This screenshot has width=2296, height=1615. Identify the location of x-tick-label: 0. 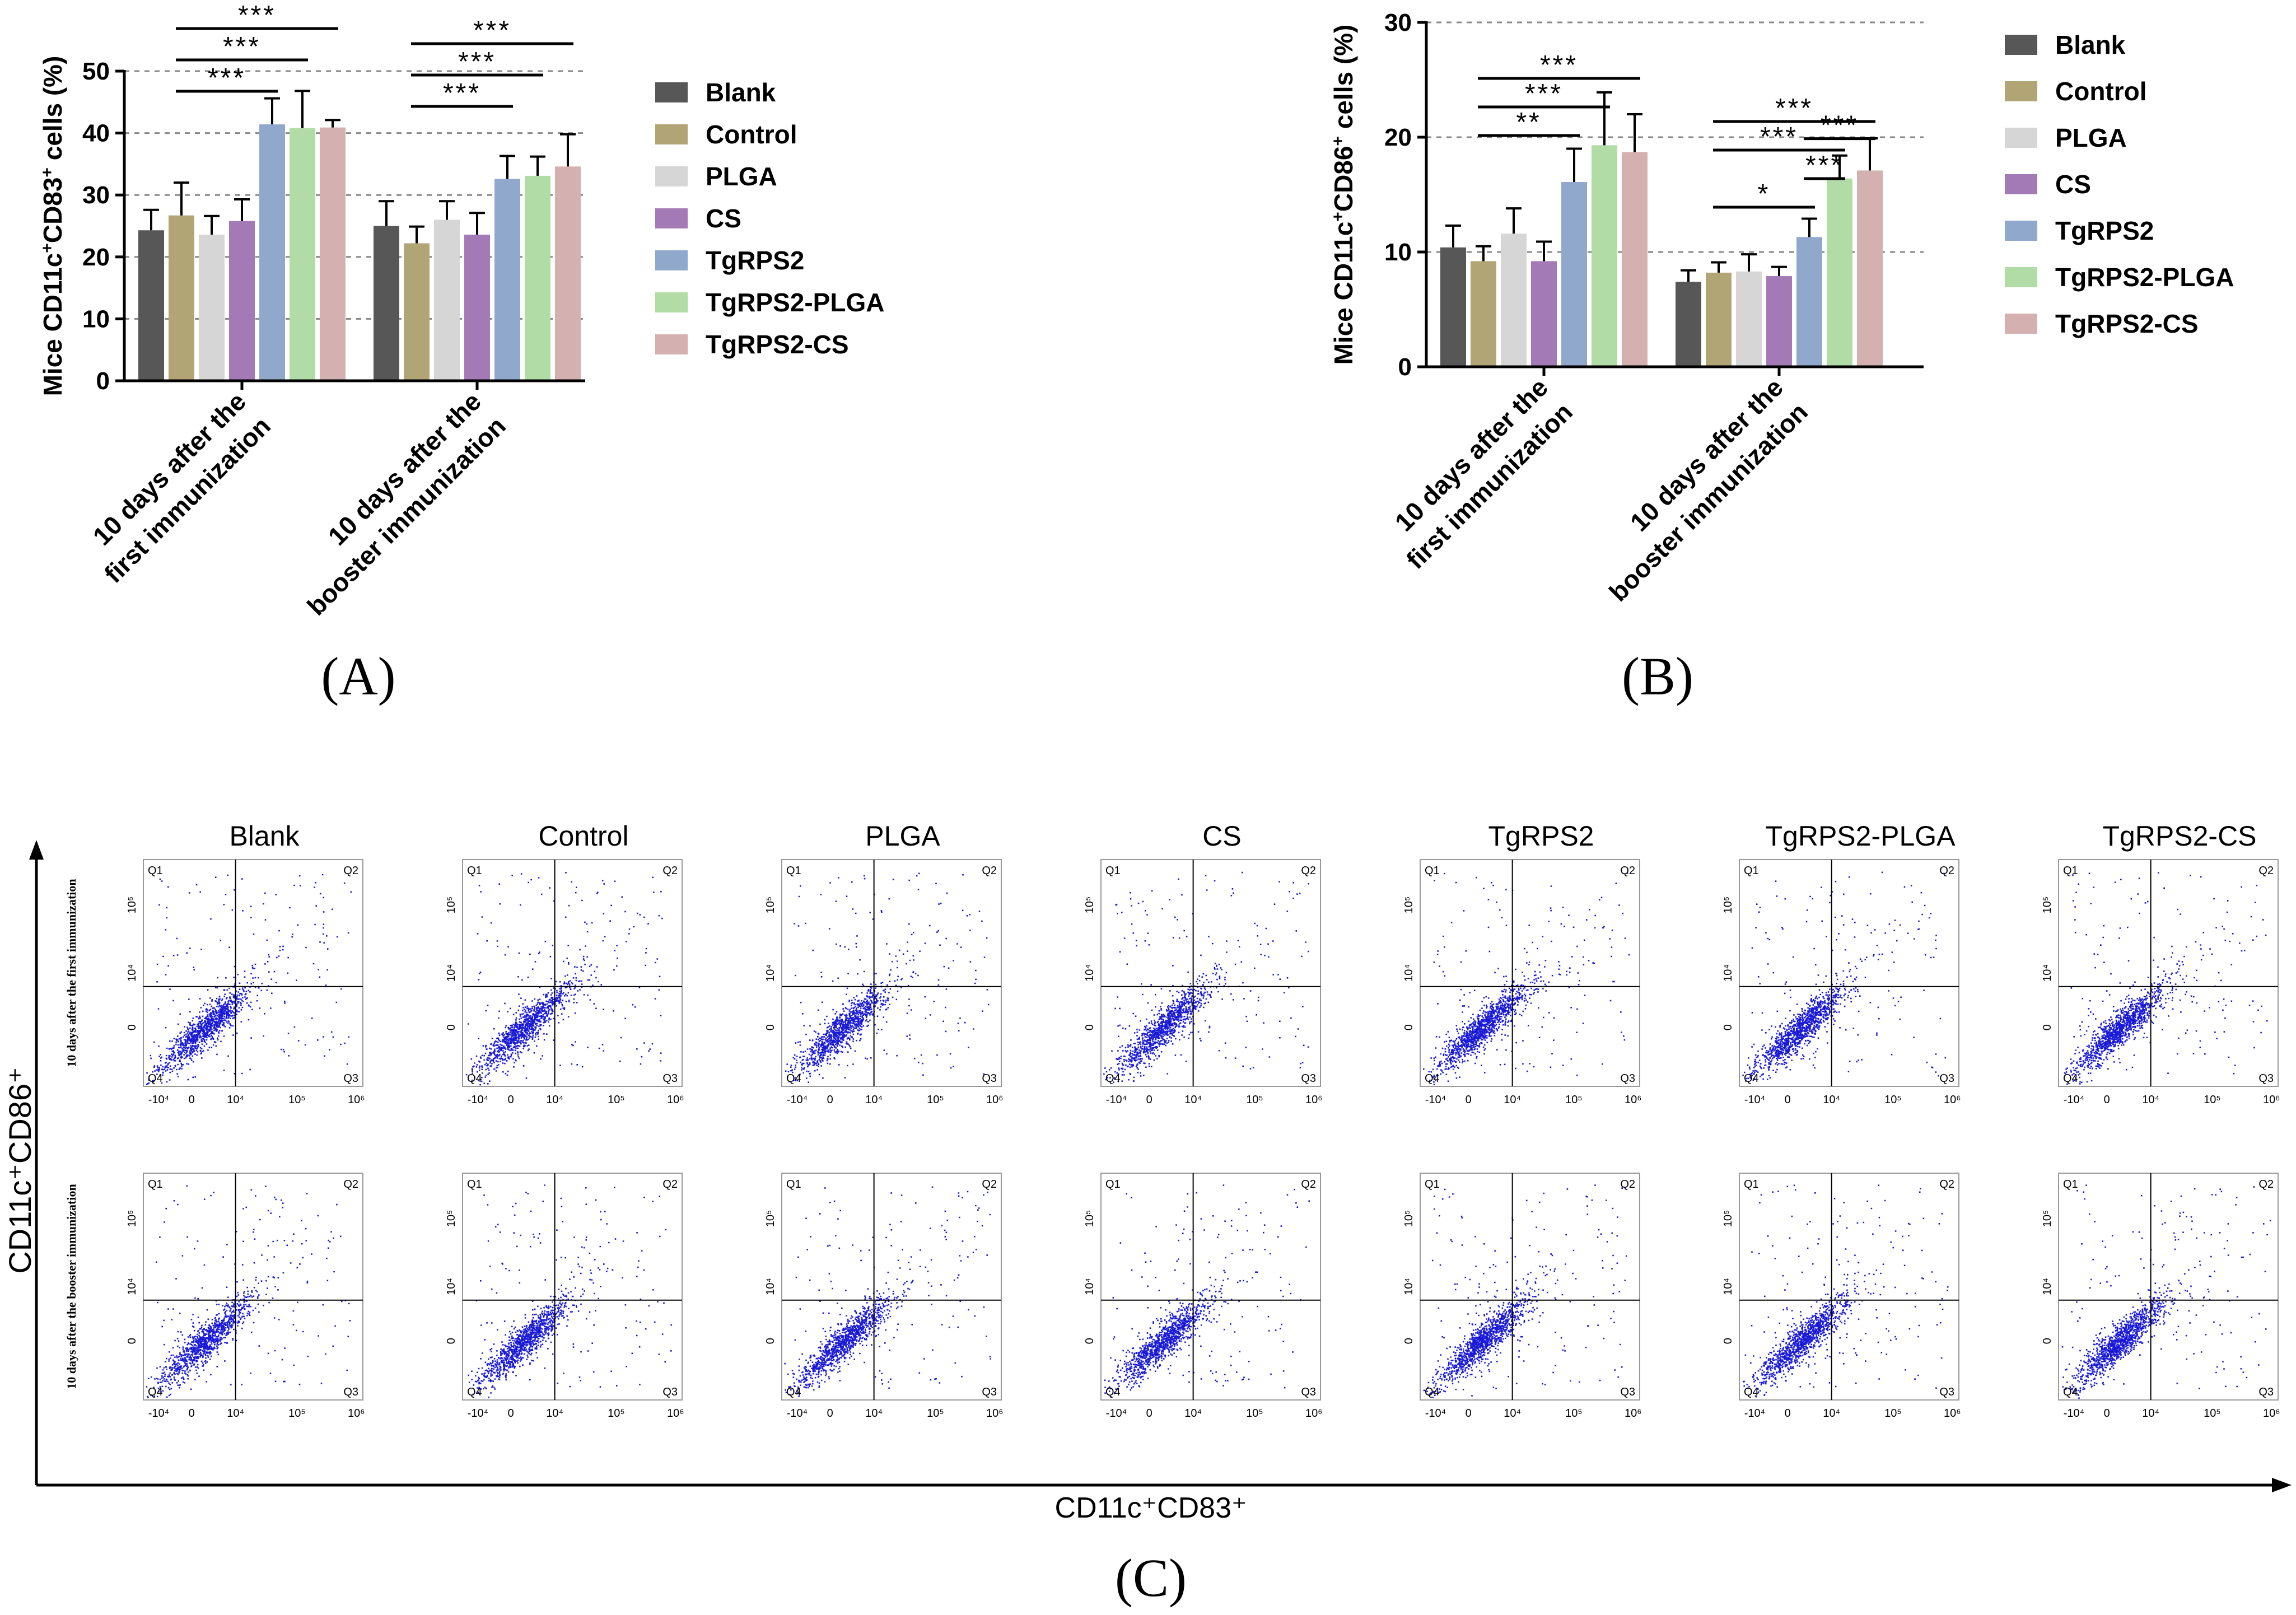
(511, 1413).